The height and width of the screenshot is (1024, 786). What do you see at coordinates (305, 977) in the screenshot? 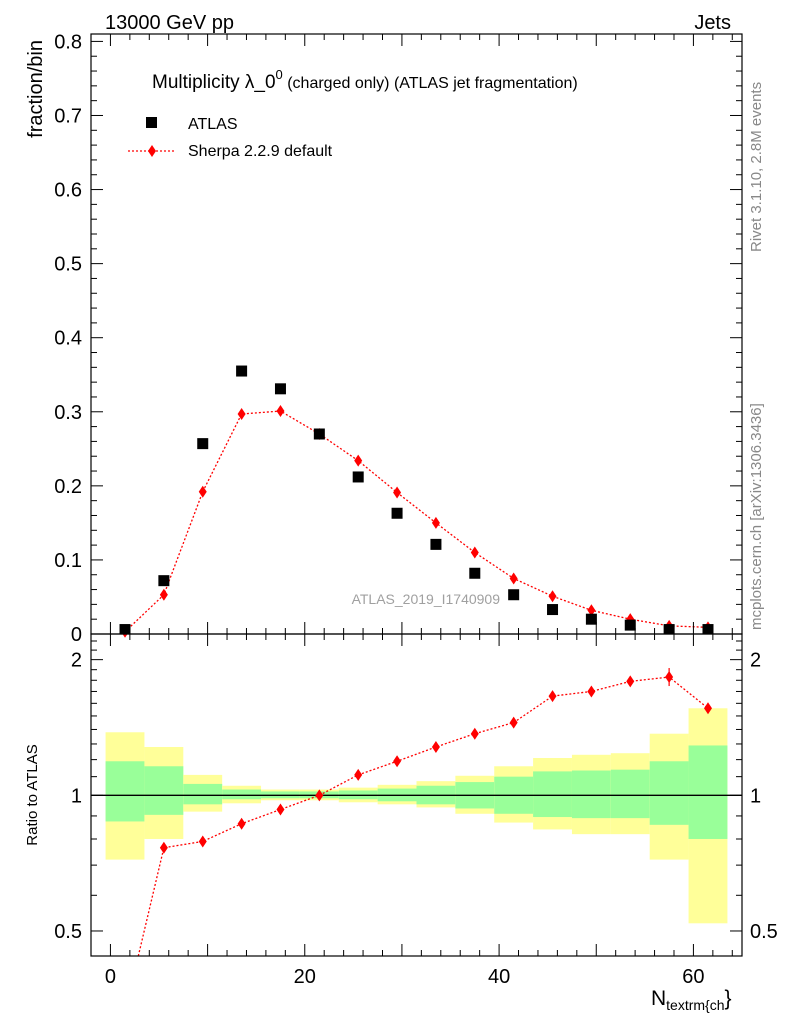
I see `x-tick-label: 20` at bounding box center [305, 977].